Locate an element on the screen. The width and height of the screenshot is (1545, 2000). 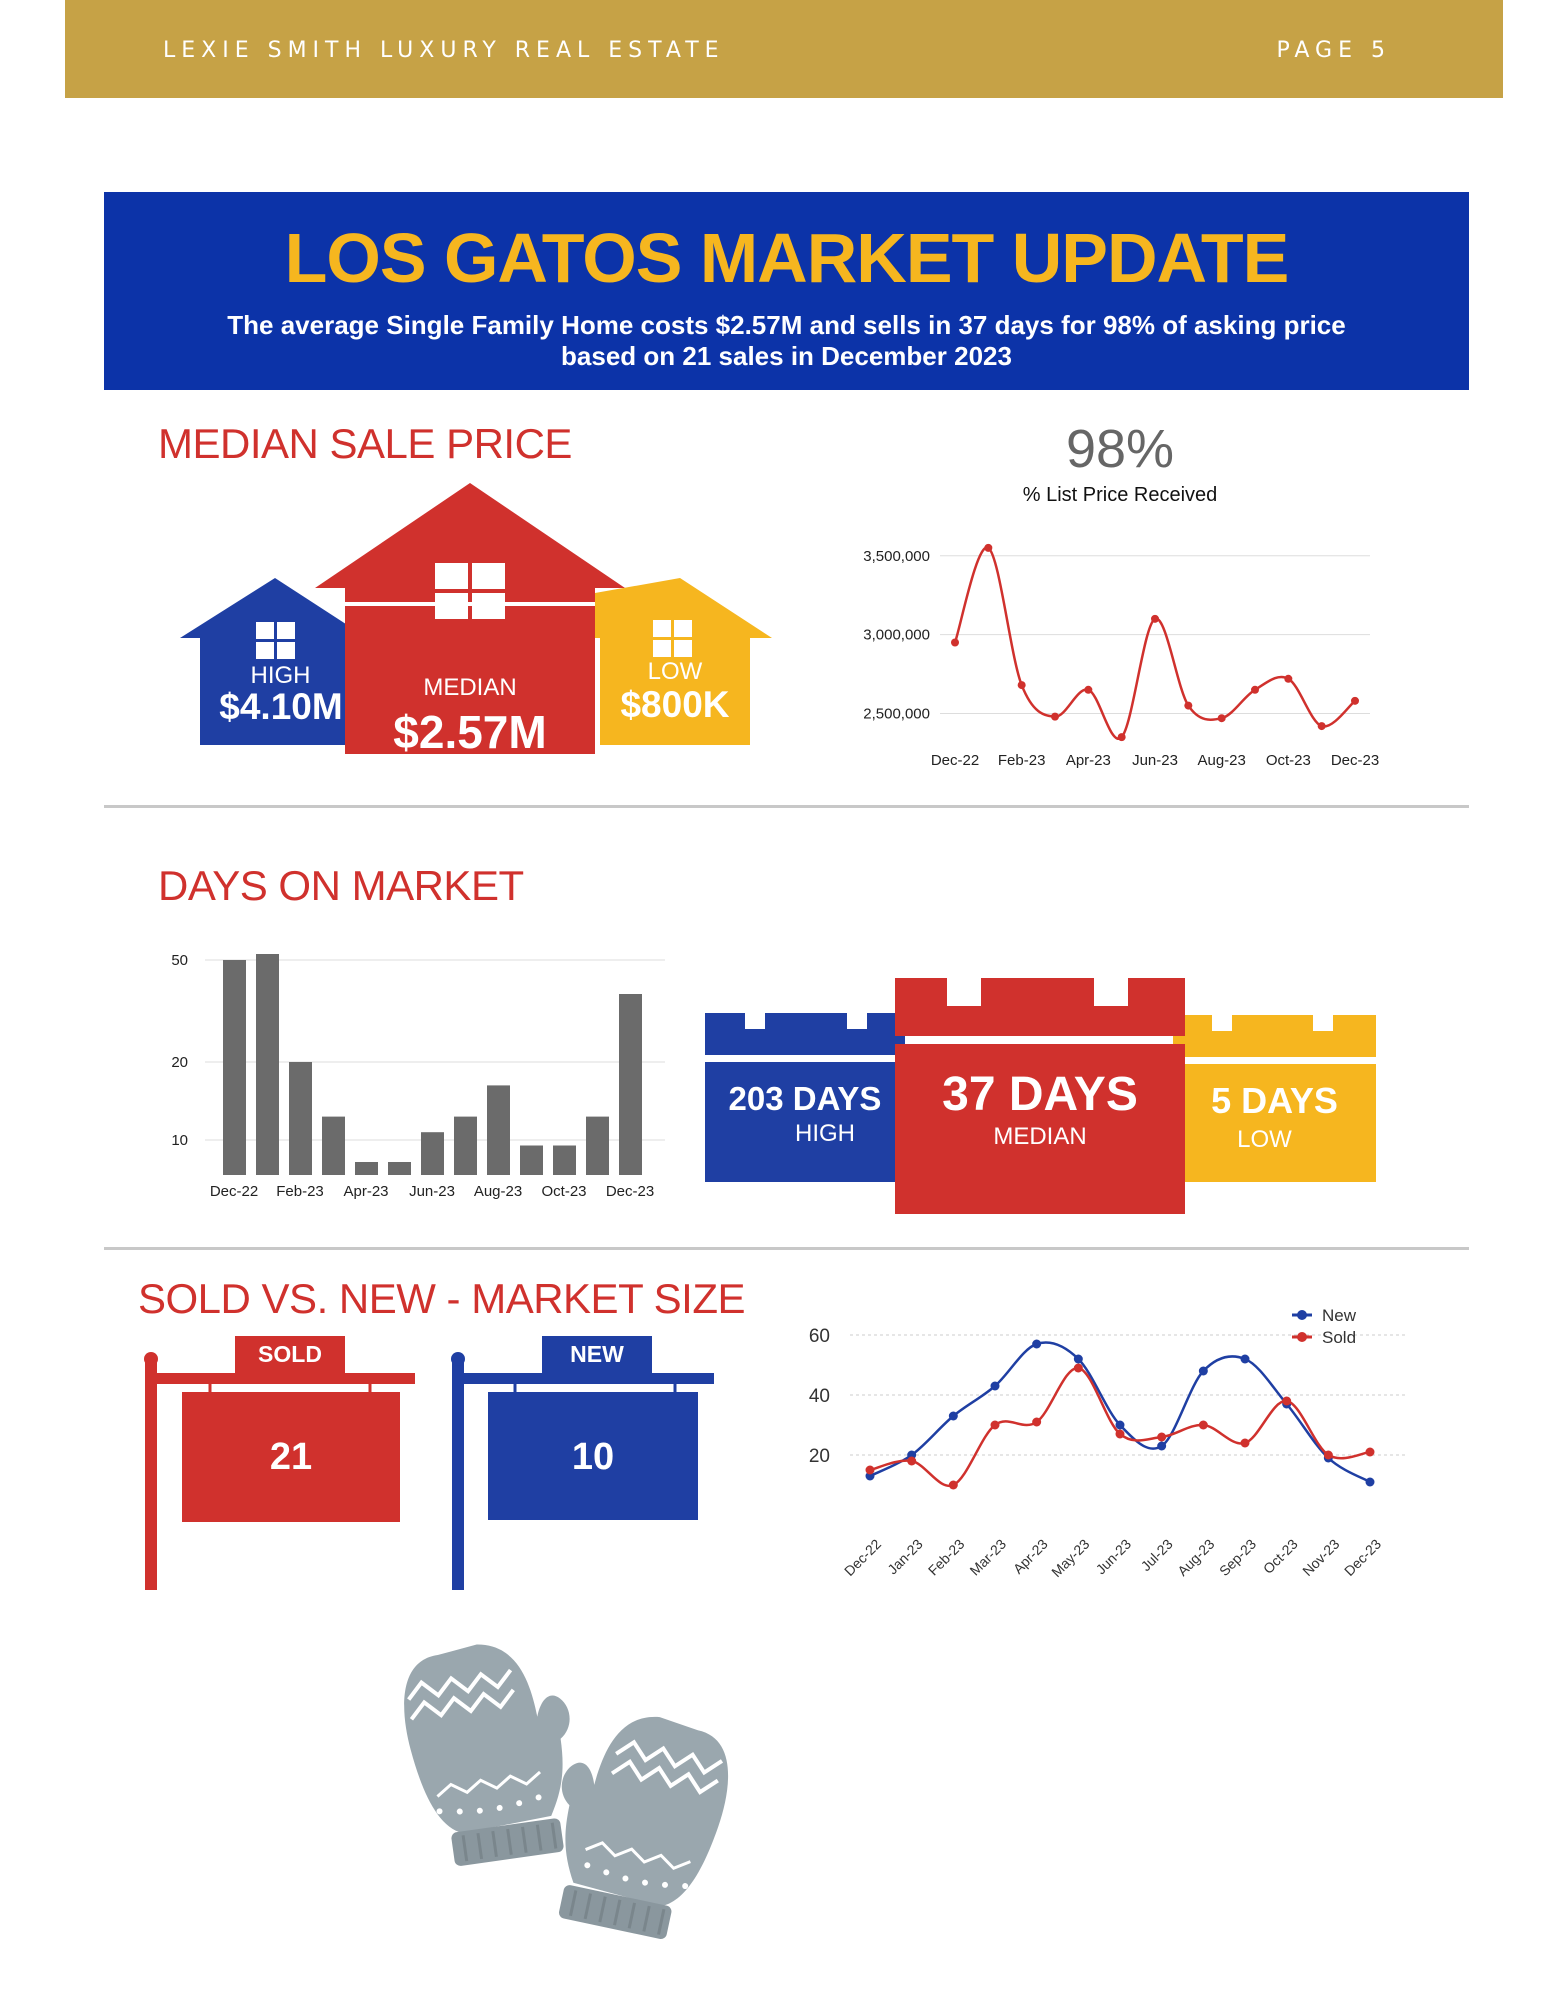
high-value: $4.10M is located at coordinates (281, 706).